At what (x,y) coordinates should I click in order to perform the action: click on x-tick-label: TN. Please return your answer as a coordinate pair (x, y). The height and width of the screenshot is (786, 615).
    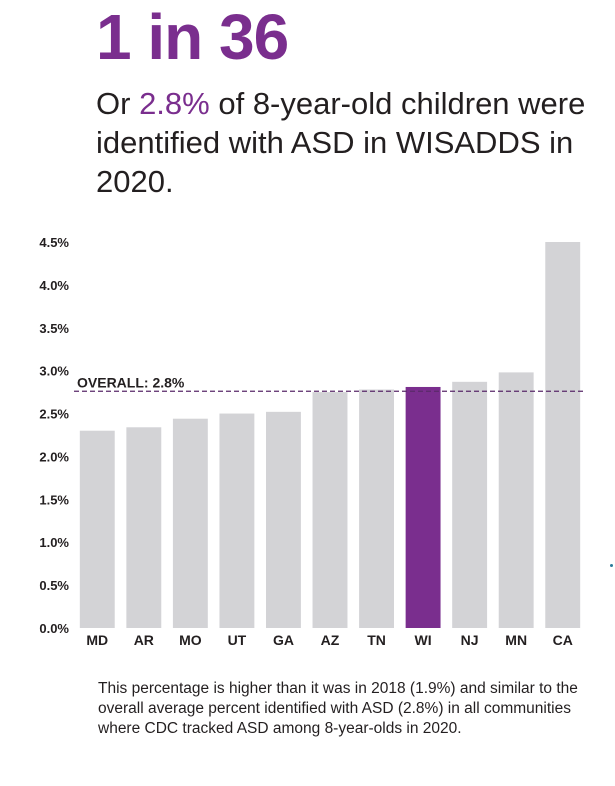
    Looking at the image, I should click on (376, 640).